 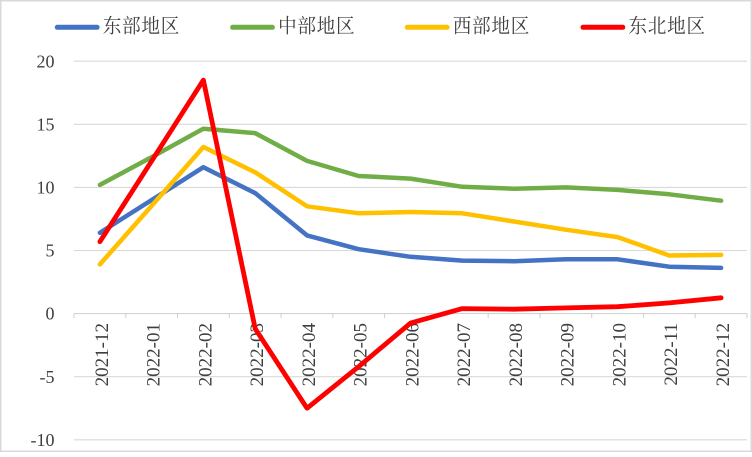 I want to click on svg-text: 10, so click(x=46, y=188).